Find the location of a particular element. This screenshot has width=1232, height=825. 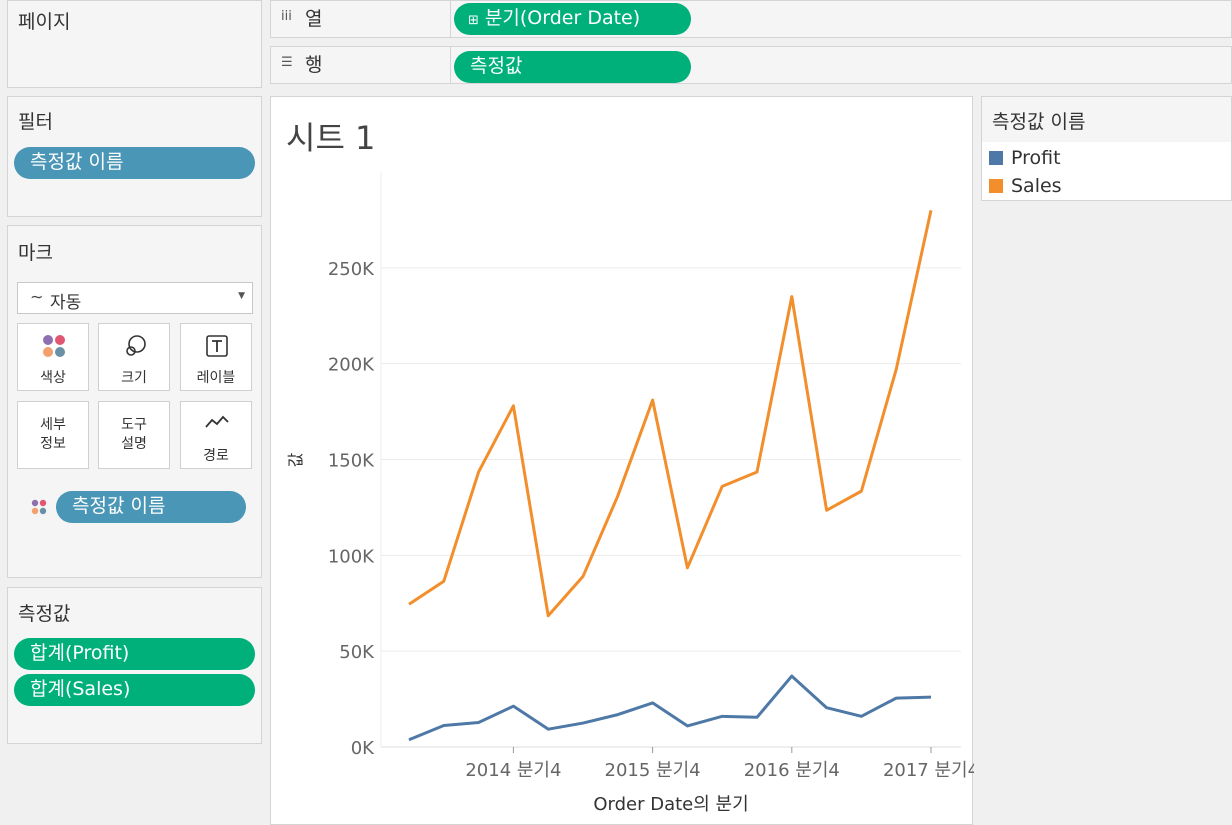

y-tick-label: 50K is located at coordinates (357, 652).